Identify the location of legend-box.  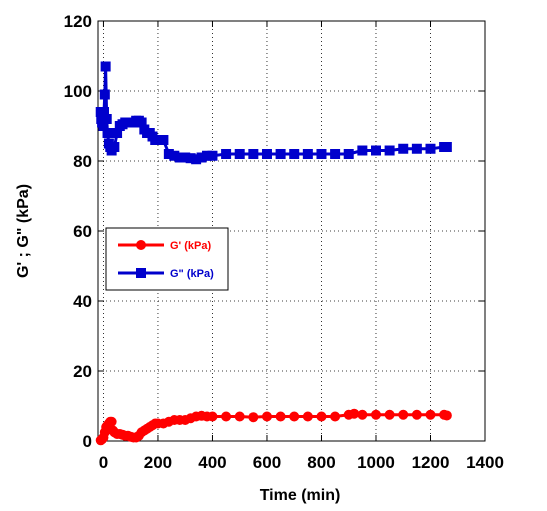
(167, 259).